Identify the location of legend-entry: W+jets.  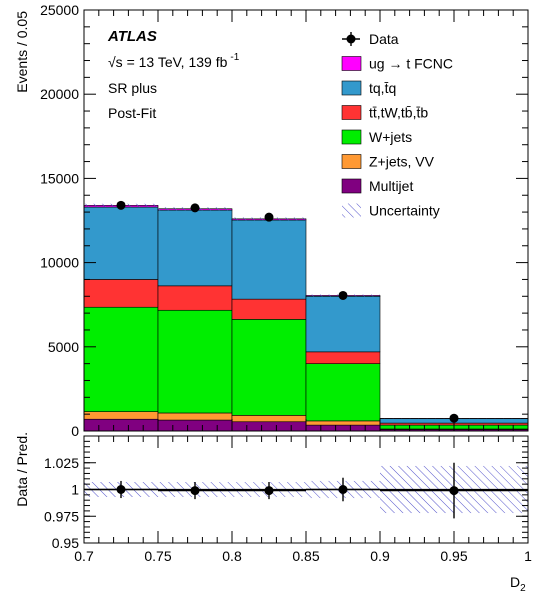
(376, 137).